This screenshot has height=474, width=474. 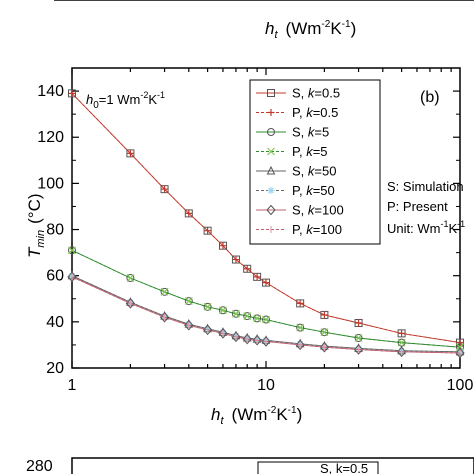 What do you see at coordinates (315, 112) in the screenshot?
I see `legend-label: P, k=0.5` at bounding box center [315, 112].